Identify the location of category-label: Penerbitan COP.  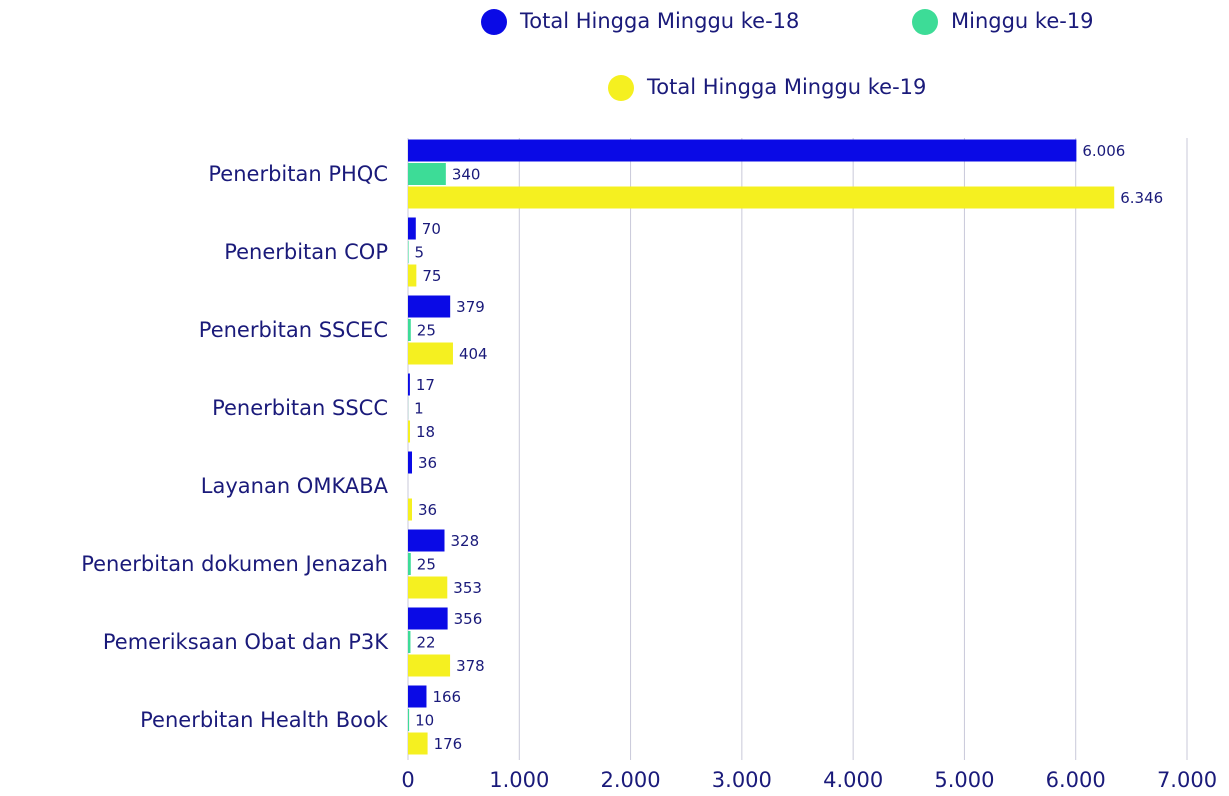
(306, 252).